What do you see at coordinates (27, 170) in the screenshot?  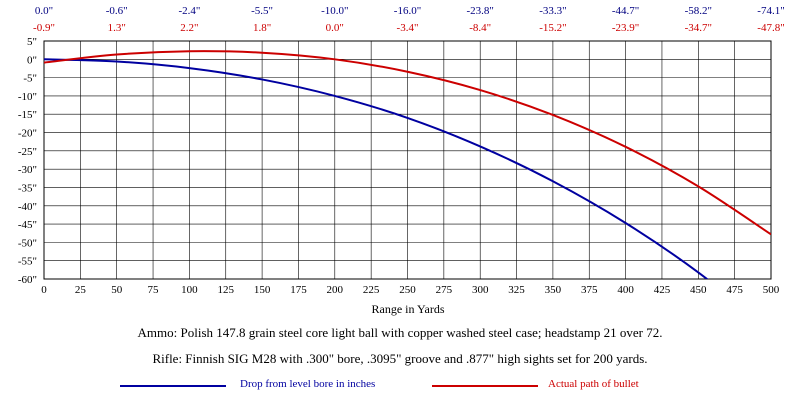 I see `y-tick-label: -30"` at bounding box center [27, 170].